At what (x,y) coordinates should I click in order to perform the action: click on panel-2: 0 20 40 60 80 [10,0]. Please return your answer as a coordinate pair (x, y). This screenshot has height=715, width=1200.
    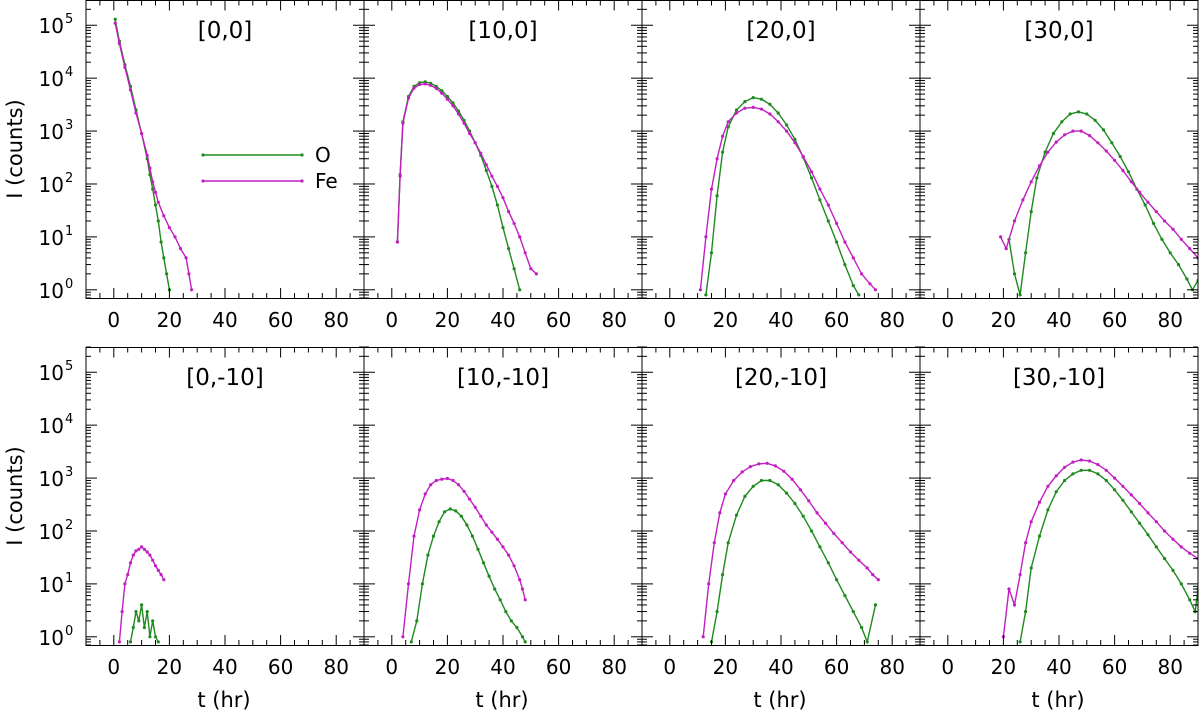
    Looking at the image, I should click on (503, 166).